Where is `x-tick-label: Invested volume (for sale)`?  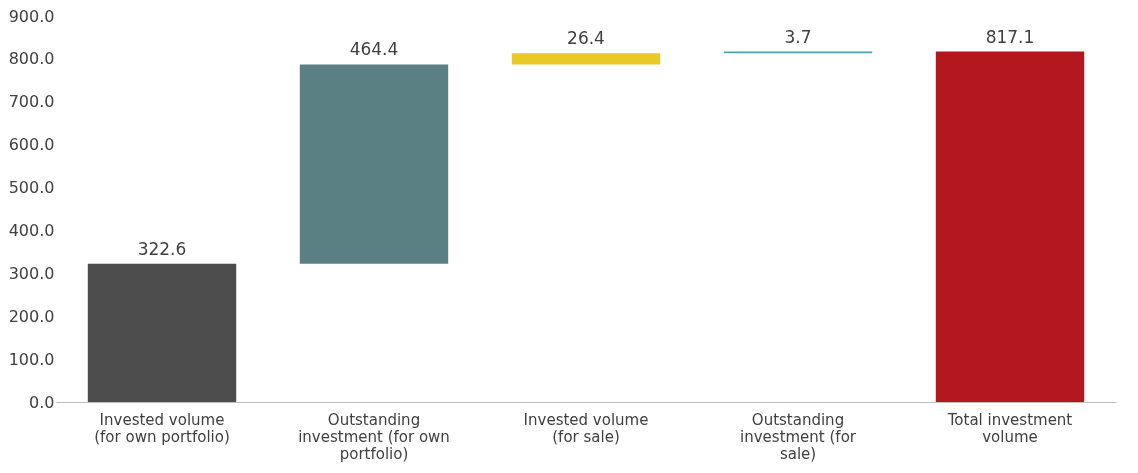
x-tick-label: Invested volume (for sale) is located at coordinates (586, 428).